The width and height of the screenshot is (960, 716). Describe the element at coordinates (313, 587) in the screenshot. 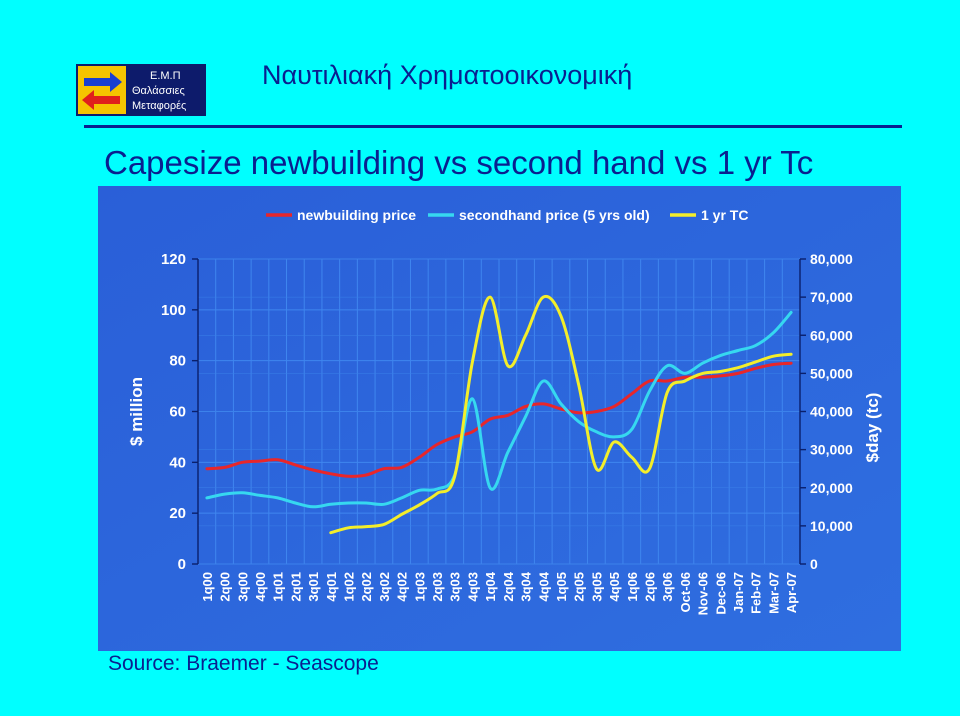

I see `x-tick-label: 3q01` at that location.